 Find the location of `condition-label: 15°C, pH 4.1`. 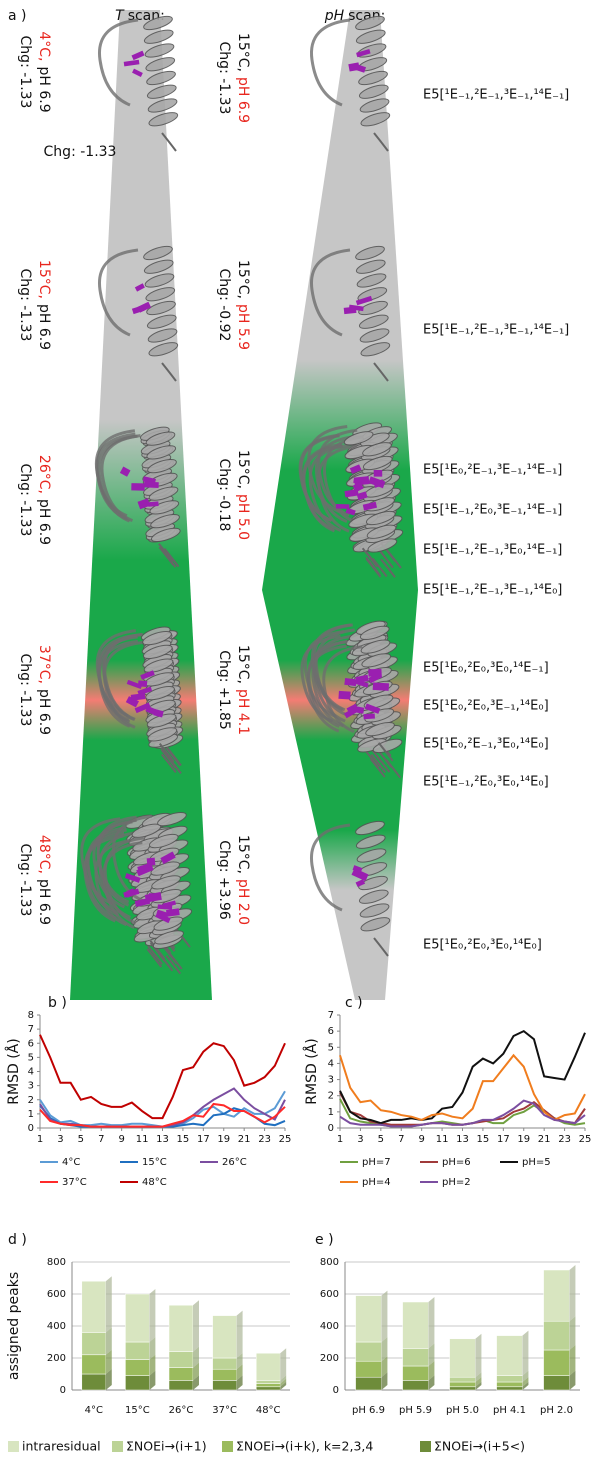

condition-label: 15°C, pH 4.1 is located at coordinates (243, 690).